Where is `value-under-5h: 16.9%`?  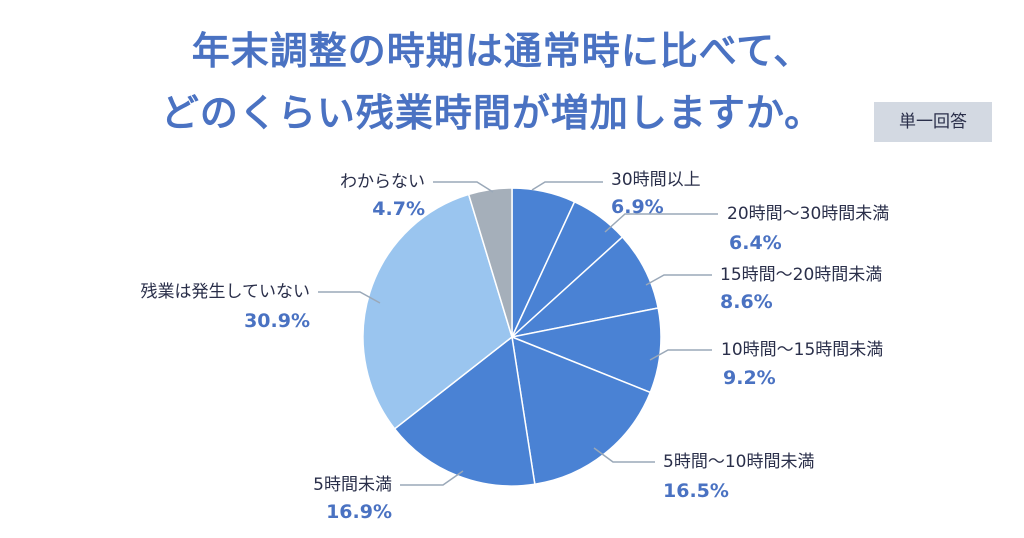 value-under-5h: 16.9% is located at coordinates (359, 512).